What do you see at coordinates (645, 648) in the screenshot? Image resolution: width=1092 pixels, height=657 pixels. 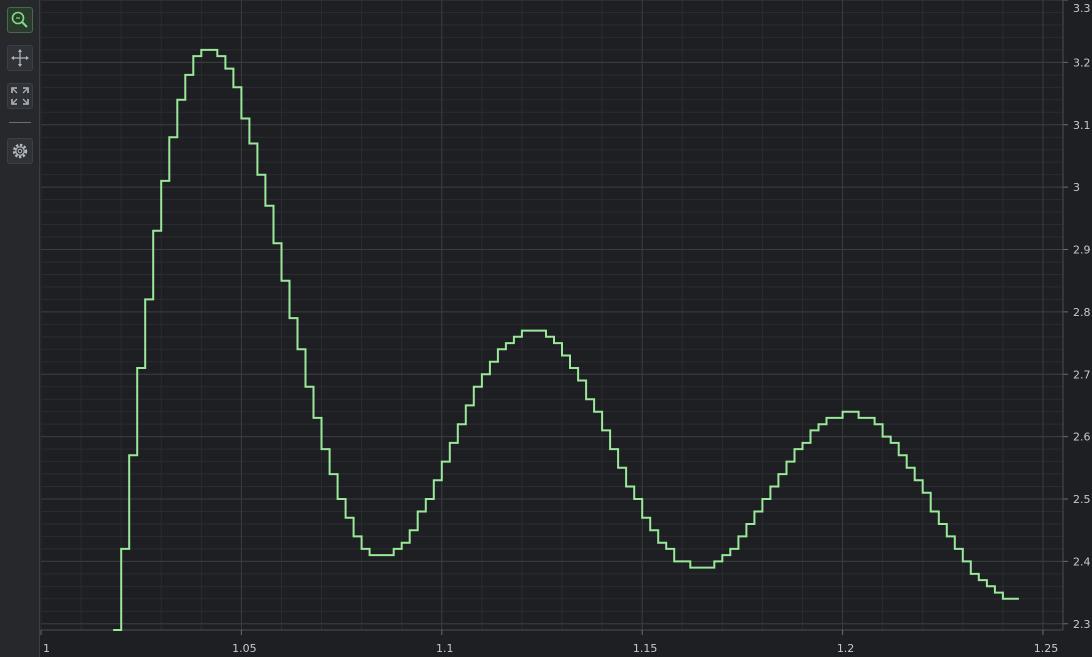 I see `x-tick-label: 1.15` at bounding box center [645, 648].